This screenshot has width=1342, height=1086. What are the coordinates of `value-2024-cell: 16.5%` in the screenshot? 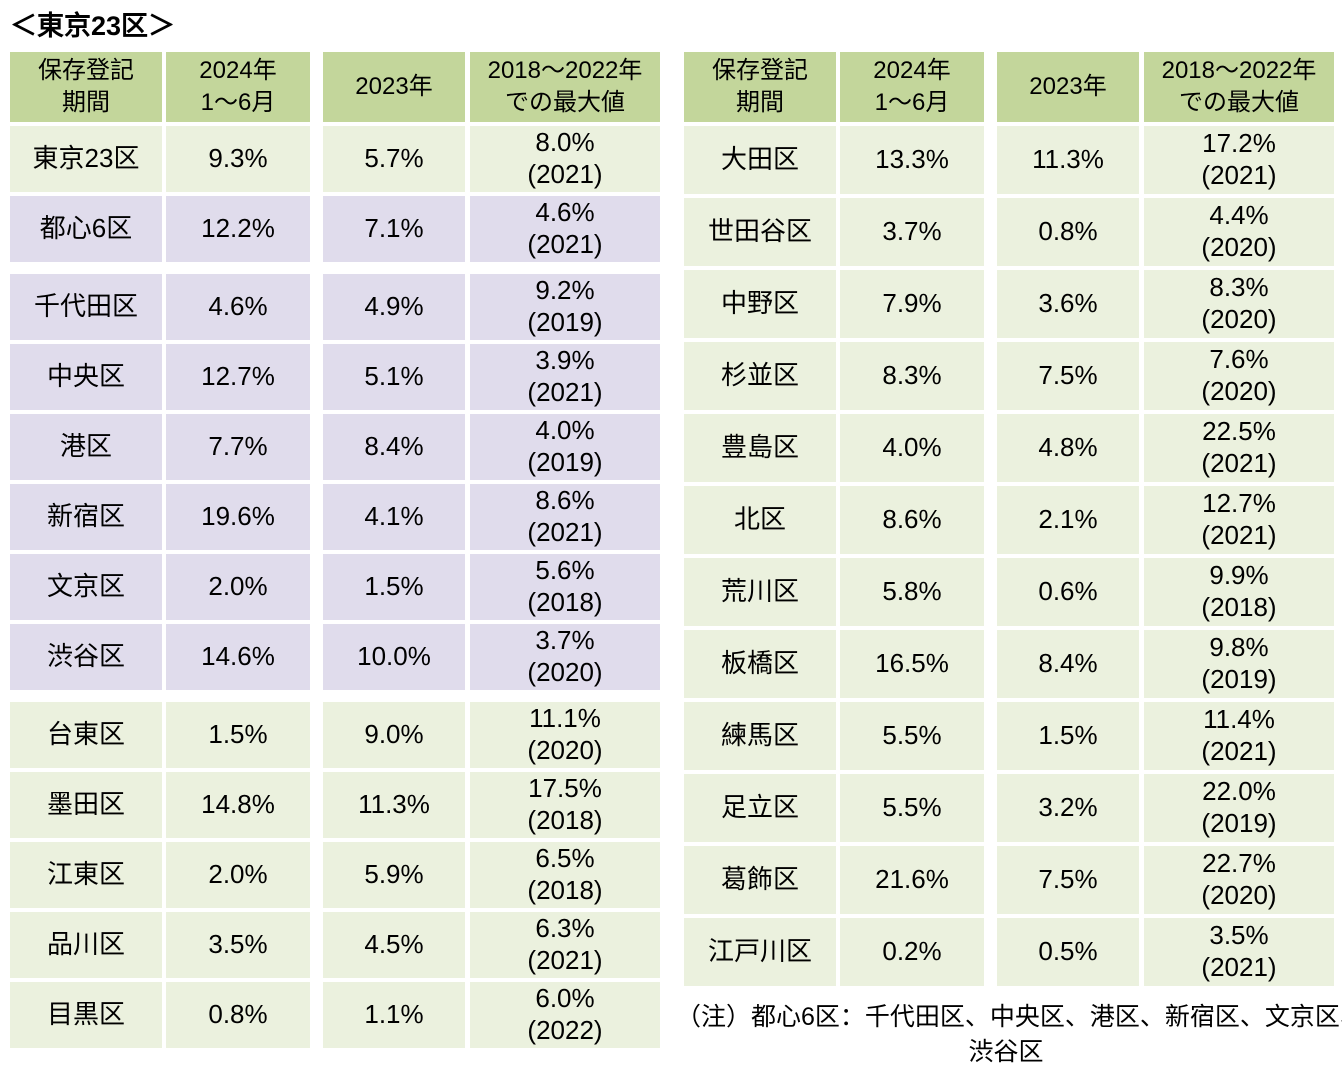 It's located at (912, 664).